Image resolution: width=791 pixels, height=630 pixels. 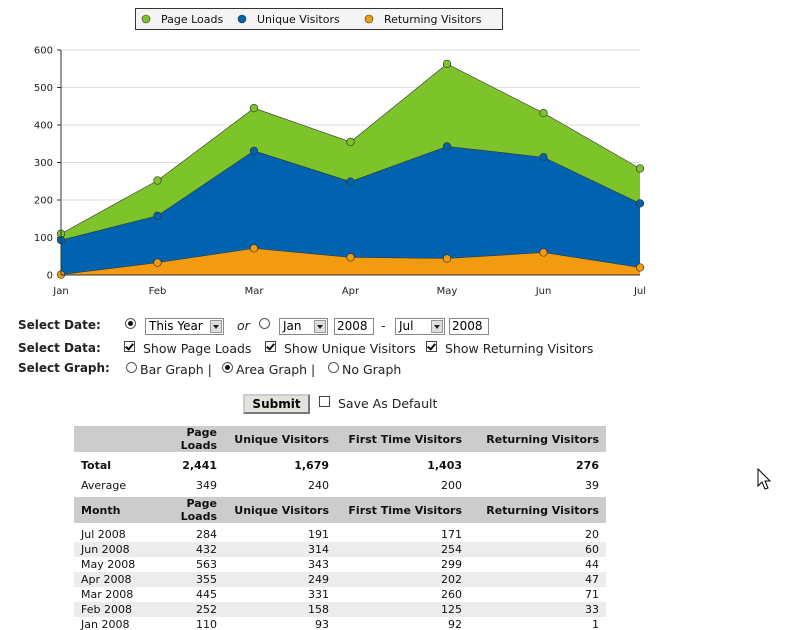 I want to click on table-cell: 110, so click(x=206, y=624).